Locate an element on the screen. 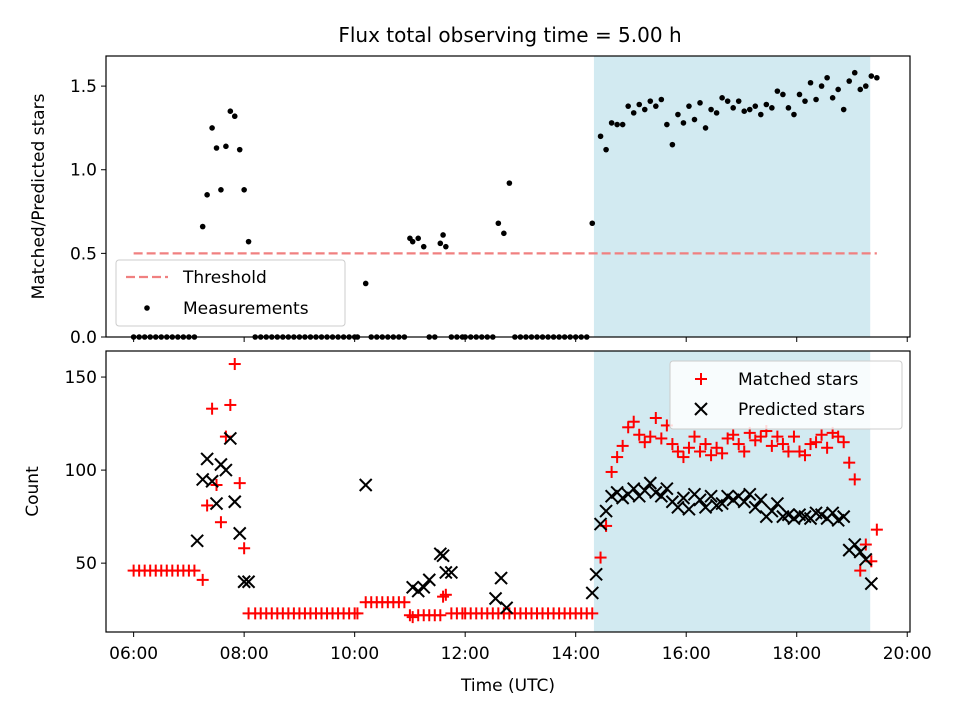 The image size is (960, 720). figure-title: Flux total observing time = 5.00 h is located at coordinates (509, 35).